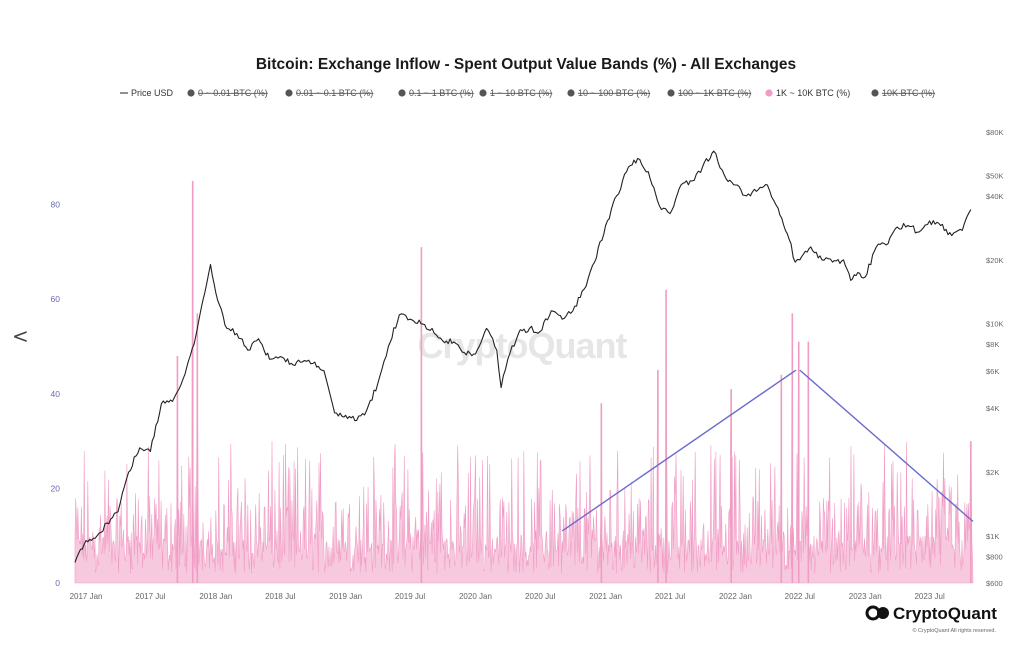 Image resolution: width=1024 pixels, height=657 pixels. Describe the element at coordinates (954, 630) in the screenshot. I see `copyright-text: © CryptoQuant All rights reserved.` at that location.